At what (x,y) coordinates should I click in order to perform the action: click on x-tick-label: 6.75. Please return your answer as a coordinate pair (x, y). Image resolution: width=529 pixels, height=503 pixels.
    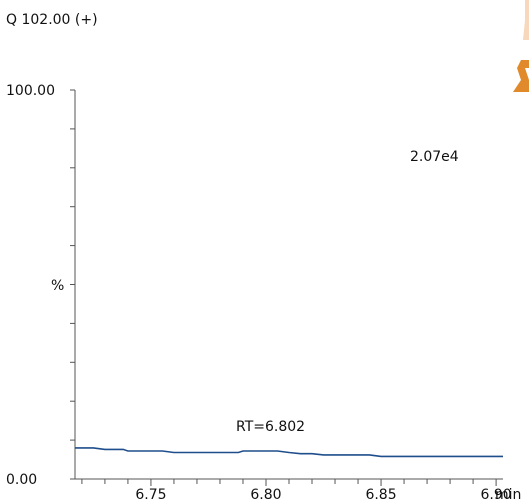
    Looking at the image, I should click on (151, 495).